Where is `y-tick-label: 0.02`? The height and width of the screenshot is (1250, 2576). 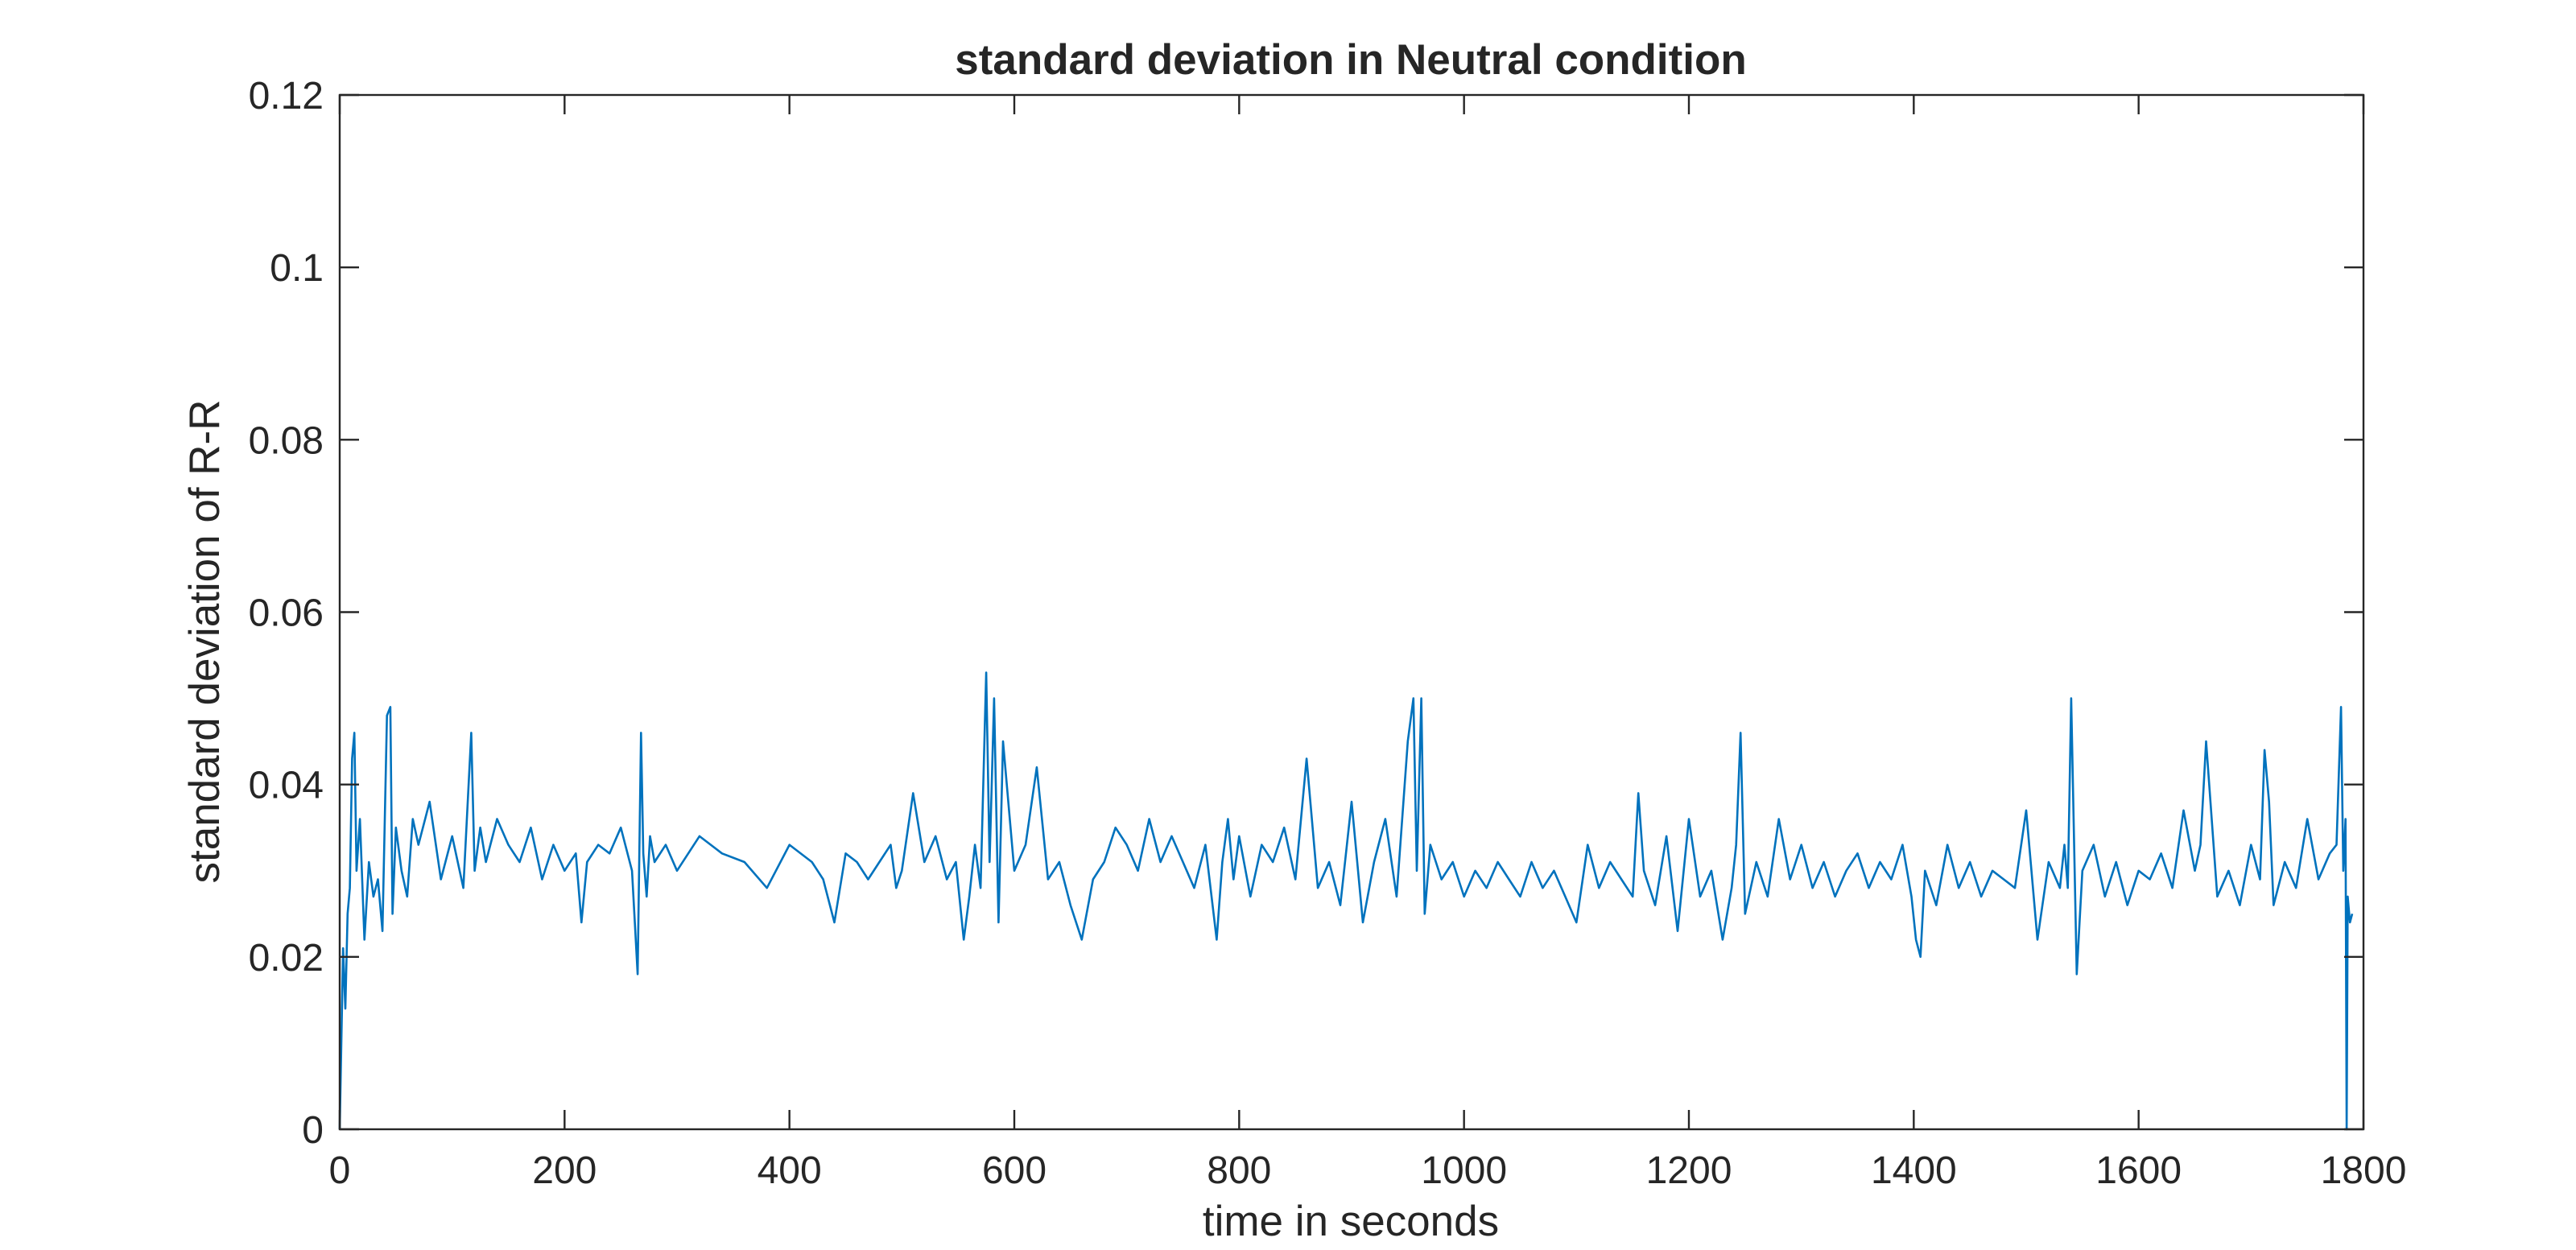 y-tick-label: 0.02 is located at coordinates (286, 958).